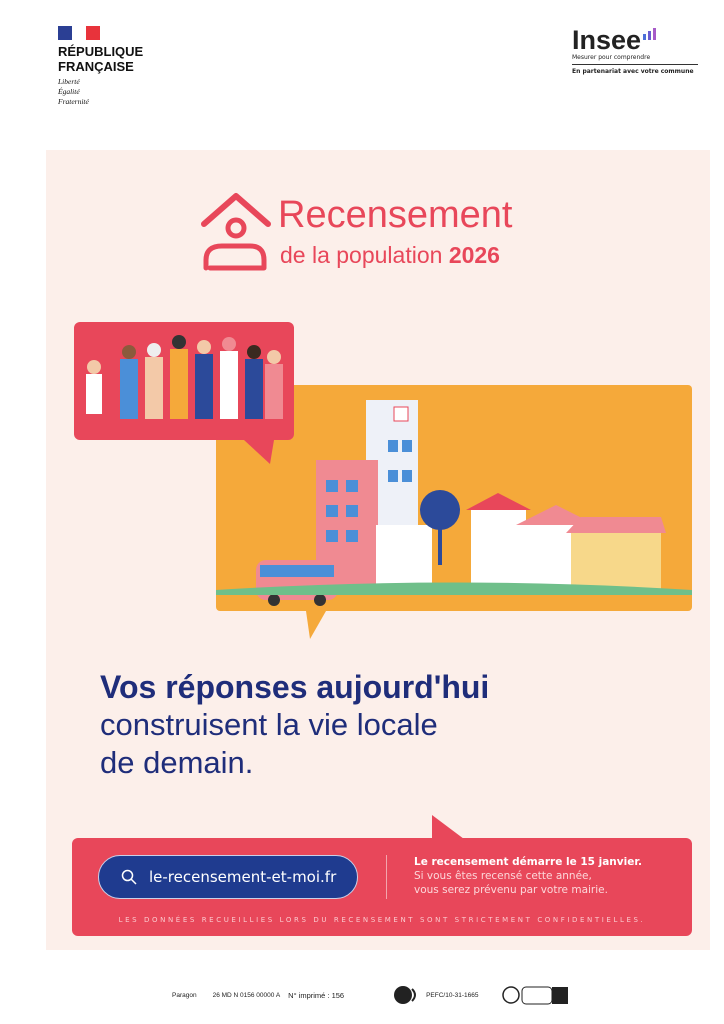  What do you see at coordinates (535, 995) in the screenshot?
I see `recycling-icons` at bounding box center [535, 995].